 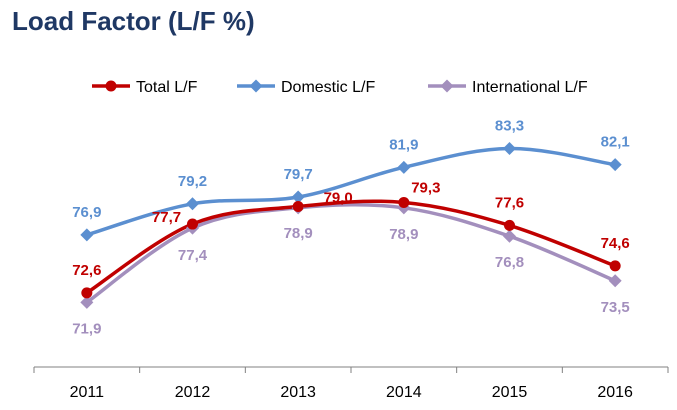 What do you see at coordinates (615, 243) in the screenshot?
I see `data-label: 74,6` at bounding box center [615, 243].